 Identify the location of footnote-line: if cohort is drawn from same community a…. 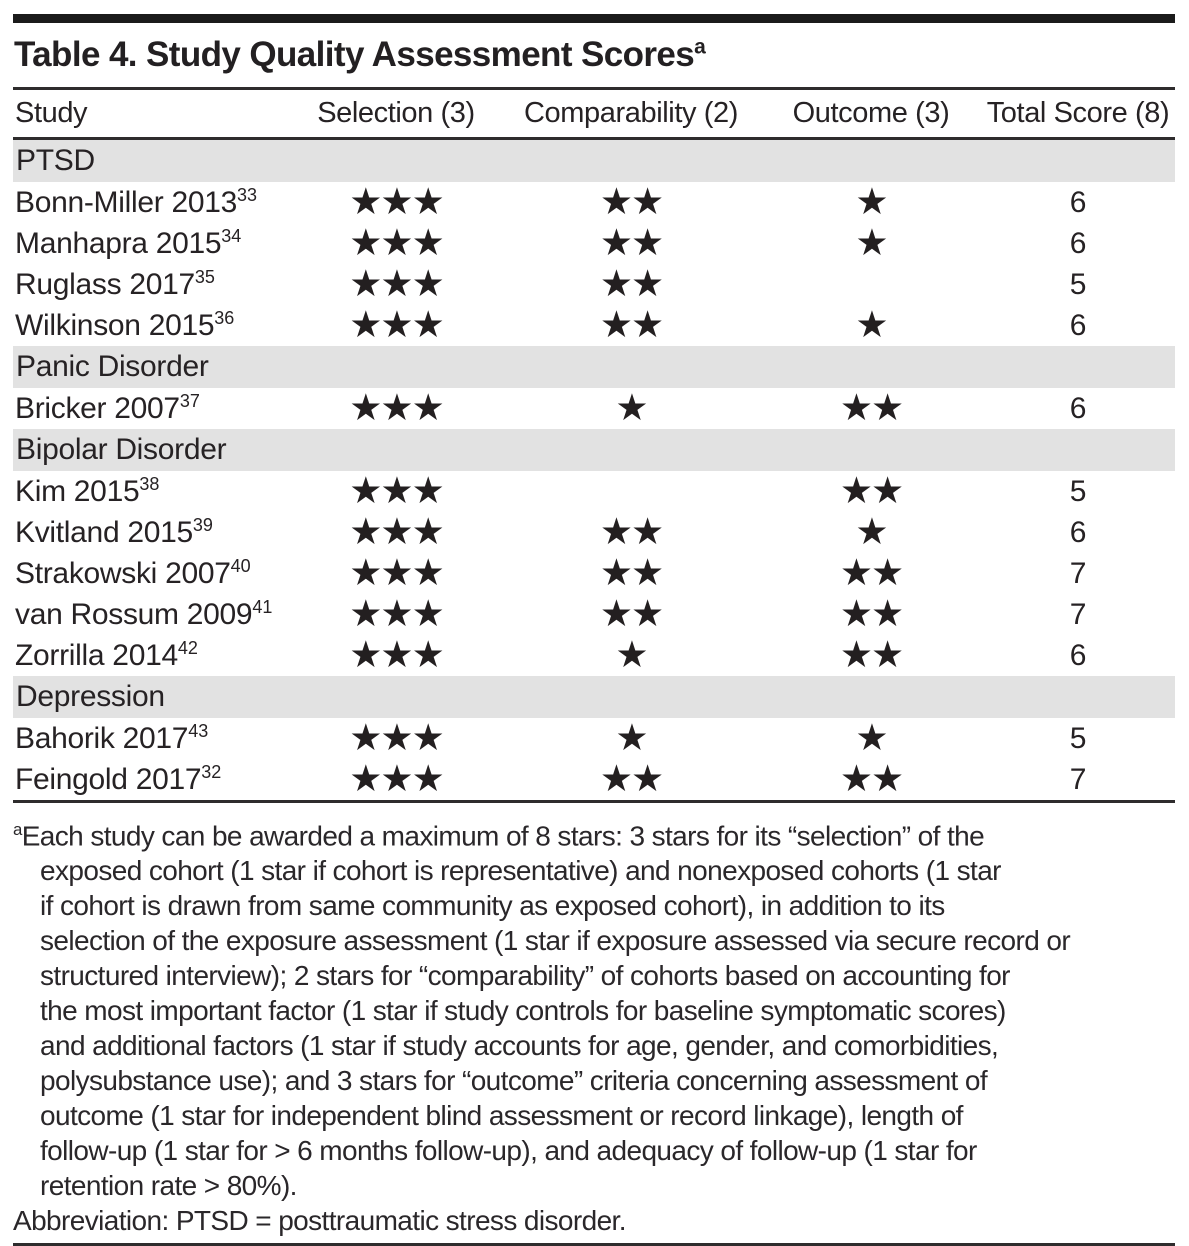
(492, 906).